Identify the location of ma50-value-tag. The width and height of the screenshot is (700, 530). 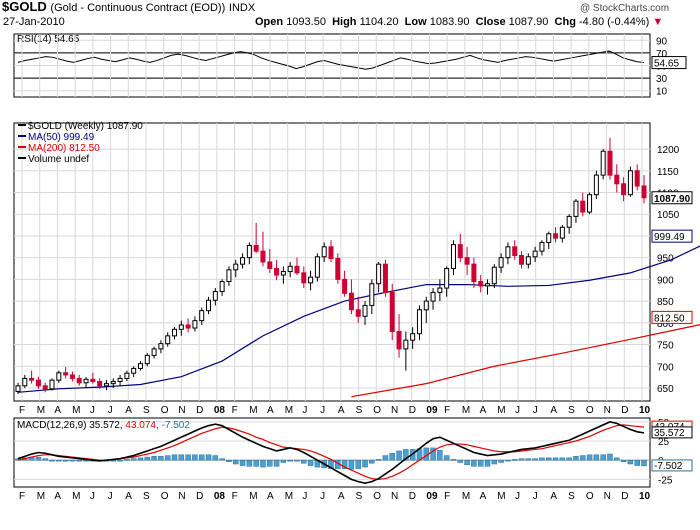
(672, 236).